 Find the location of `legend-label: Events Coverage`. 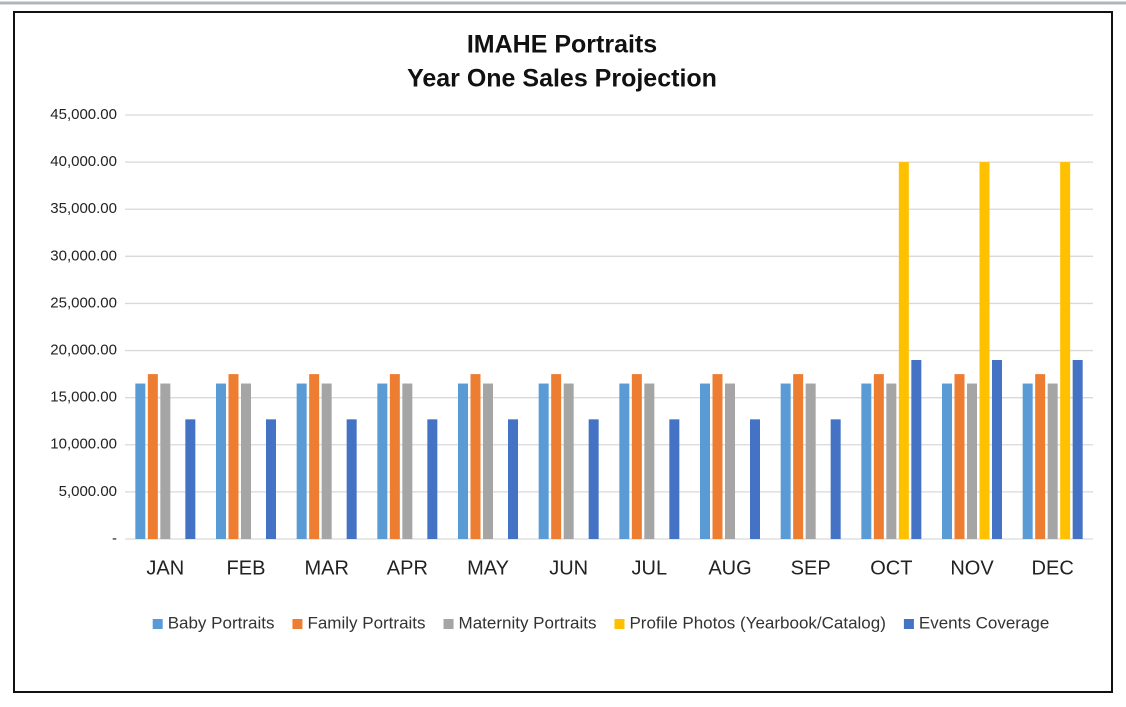

legend-label: Events Coverage is located at coordinates (984, 622).